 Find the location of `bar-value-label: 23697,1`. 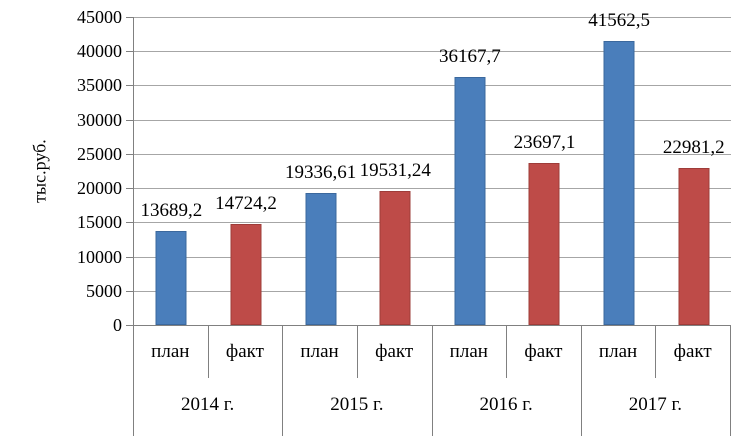

bar-value-label: 23697,1 is located at coordinates (544, 142).